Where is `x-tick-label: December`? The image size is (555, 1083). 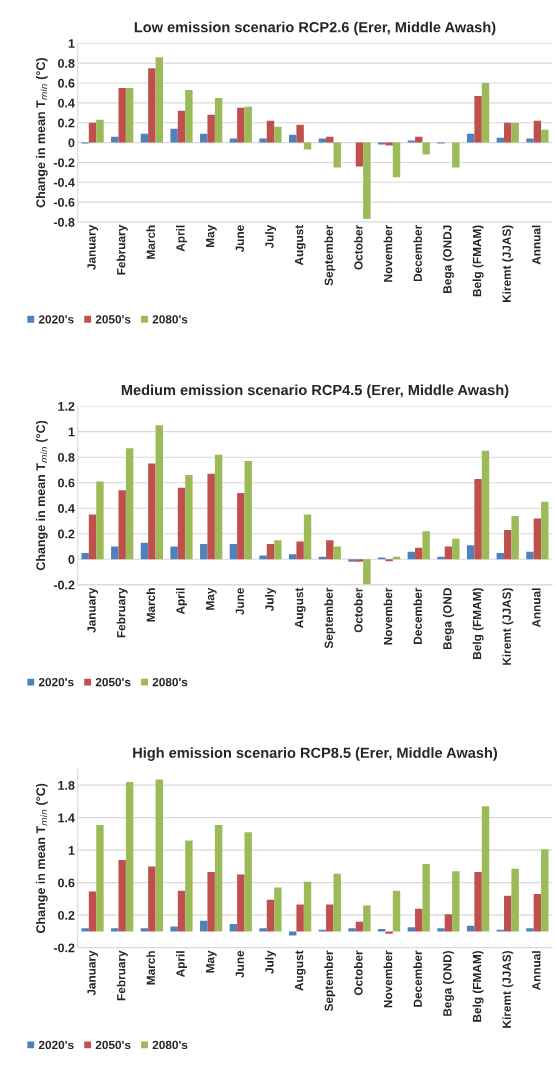
x-tick-label: December is located at coordinates (417, 253).